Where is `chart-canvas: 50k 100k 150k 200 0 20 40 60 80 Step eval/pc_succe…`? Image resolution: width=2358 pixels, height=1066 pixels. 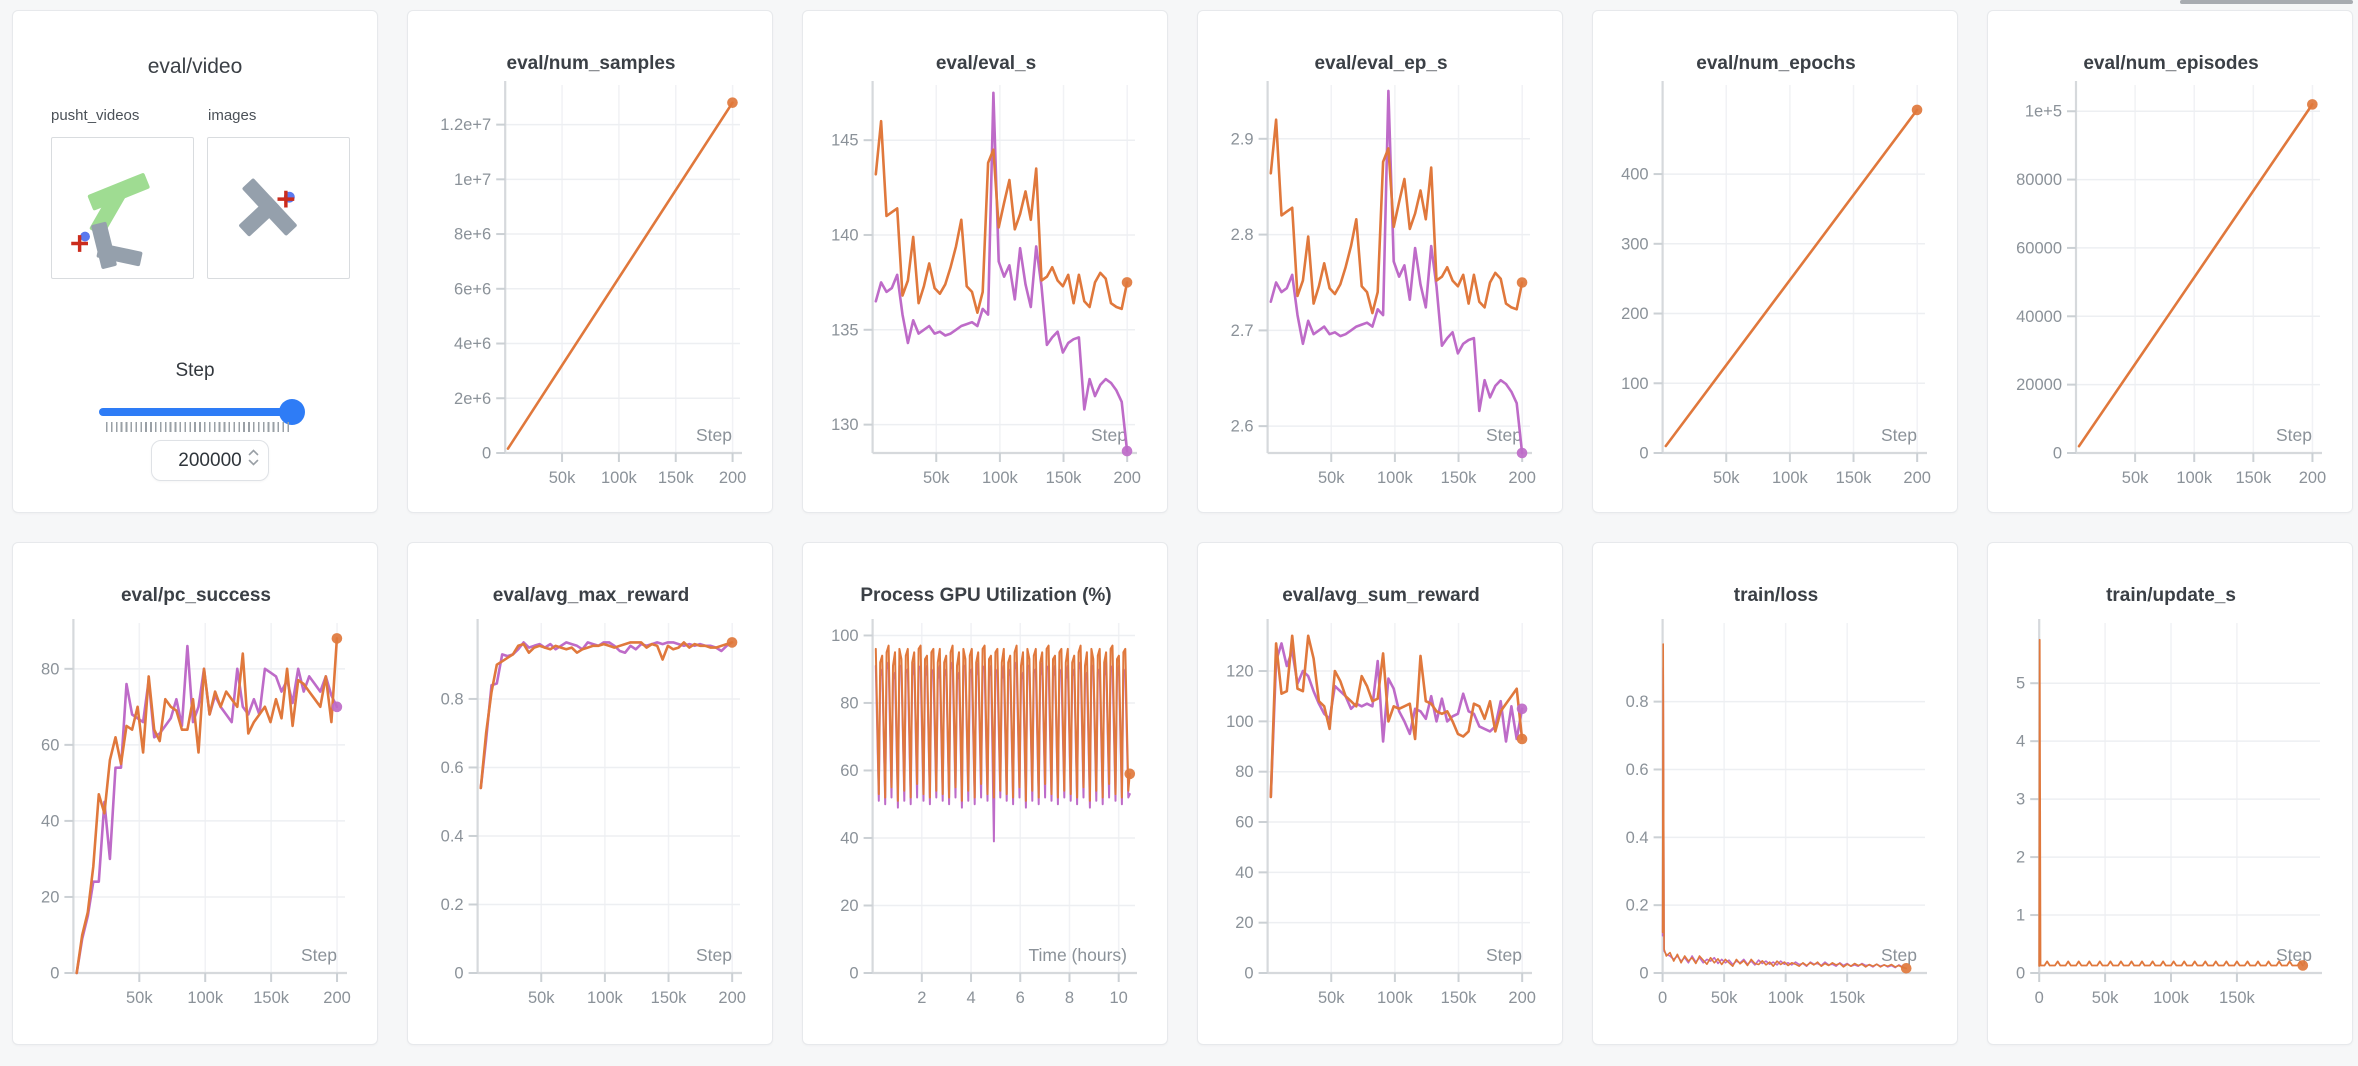 chart-canvas: 50k 100k 150k 200 0 20 40 60 80 Step eval/pc_succe… is located at coordinates (196, 796).